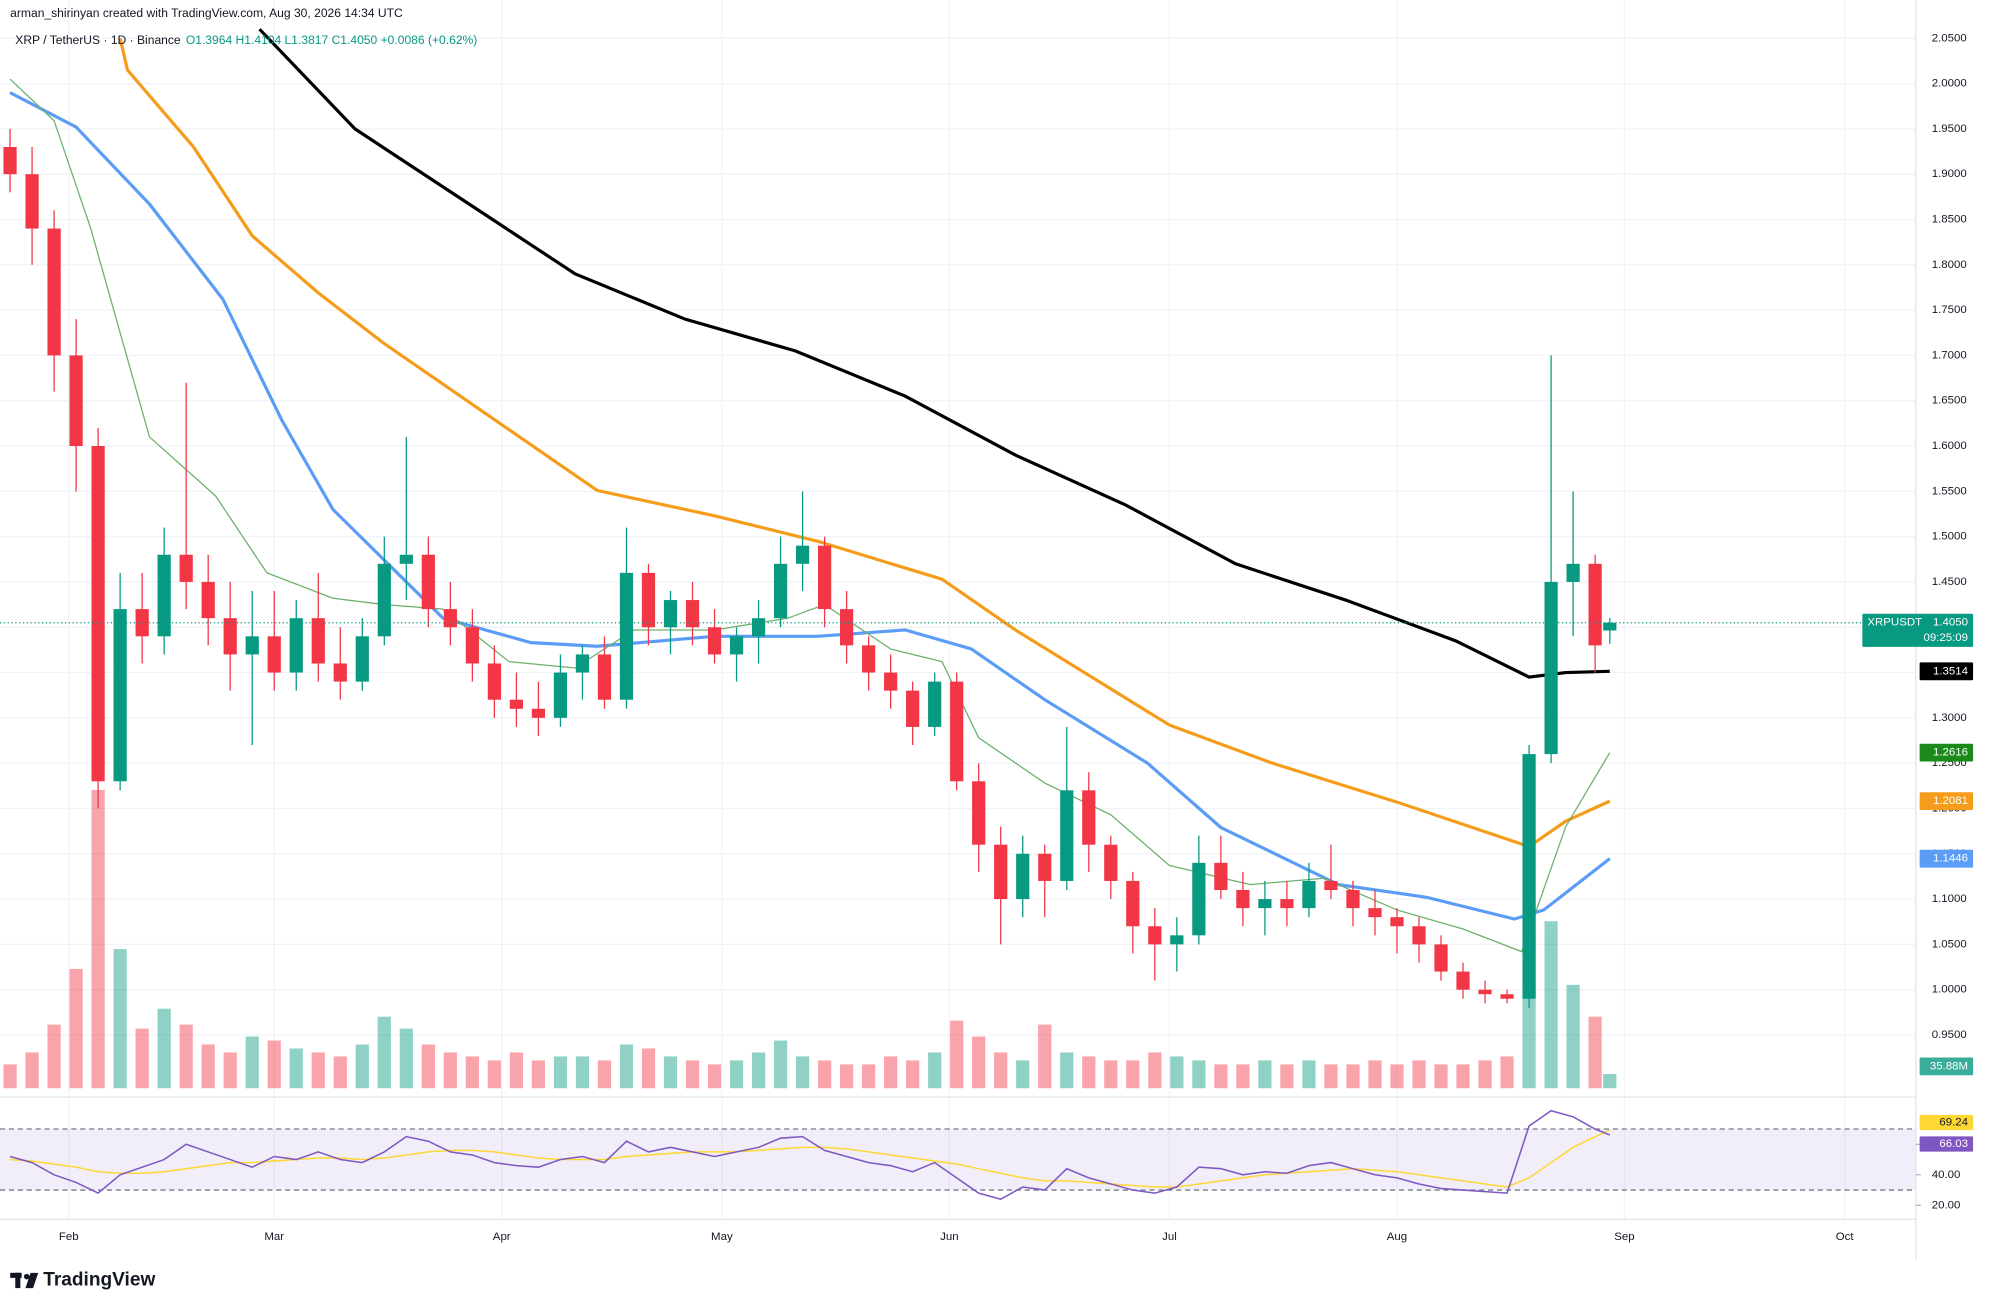 The width and height of the screenshot is (1996, 1311). I want to click on y-tick-label: 0.9500, so click(1949, 1035).